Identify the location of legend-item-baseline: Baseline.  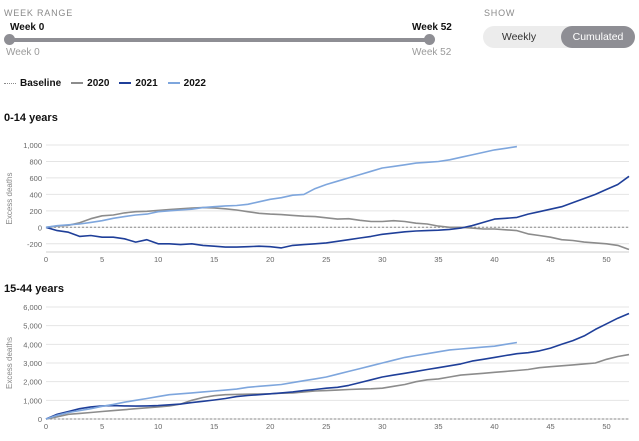
(32, 83).